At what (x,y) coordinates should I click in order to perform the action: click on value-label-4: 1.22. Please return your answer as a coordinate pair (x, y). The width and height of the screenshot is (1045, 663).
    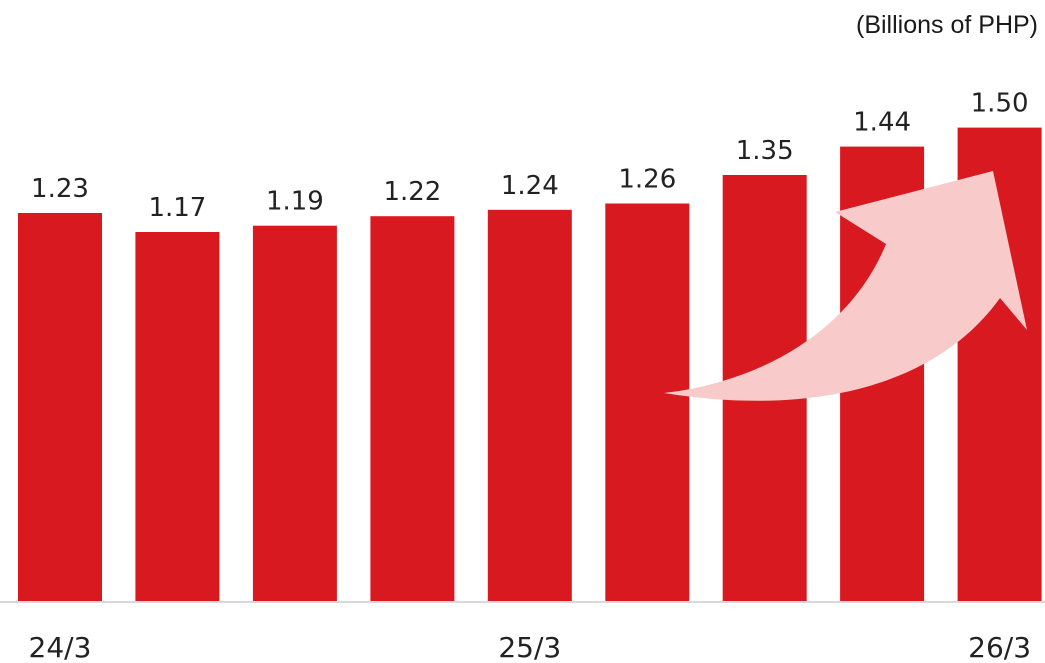
    Looking at the image, I should click on (412, 192).